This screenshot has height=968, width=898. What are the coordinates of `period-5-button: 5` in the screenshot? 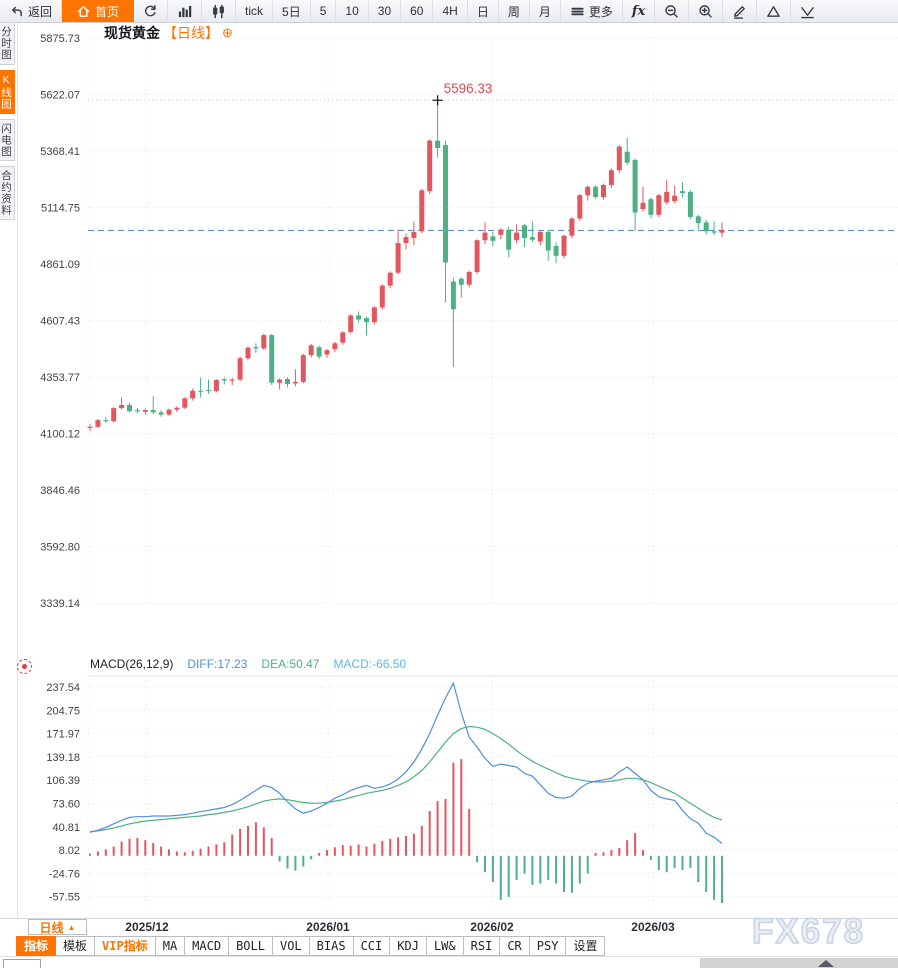 It's located at (324, 11).